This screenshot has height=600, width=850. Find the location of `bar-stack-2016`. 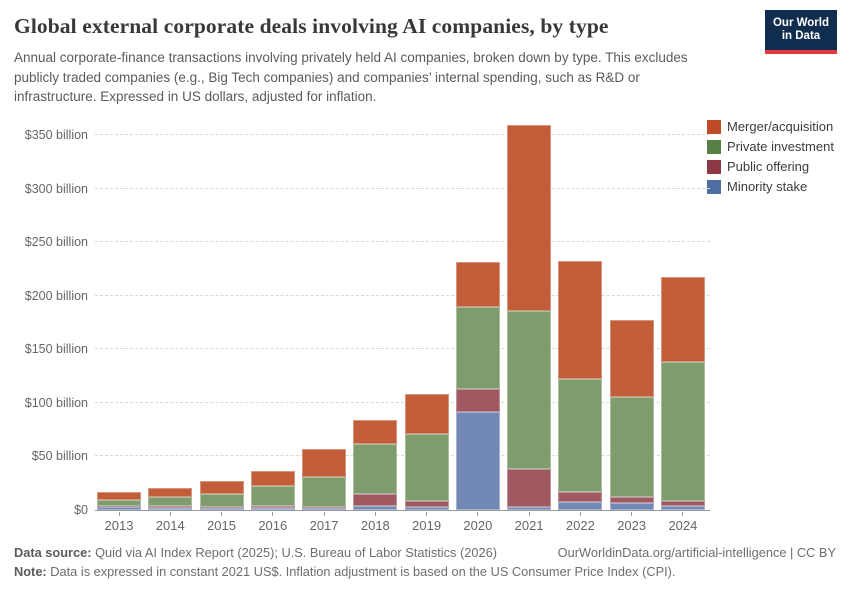

bar-stack-2016 is located at coordinates (272, 490).